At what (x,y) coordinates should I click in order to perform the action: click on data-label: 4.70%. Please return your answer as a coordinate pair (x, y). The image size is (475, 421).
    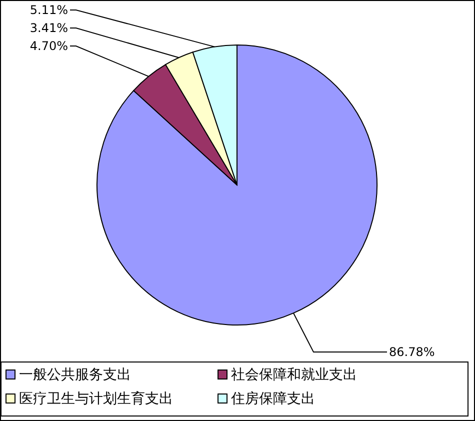
    Looking at the image, I should click on (49, 46).